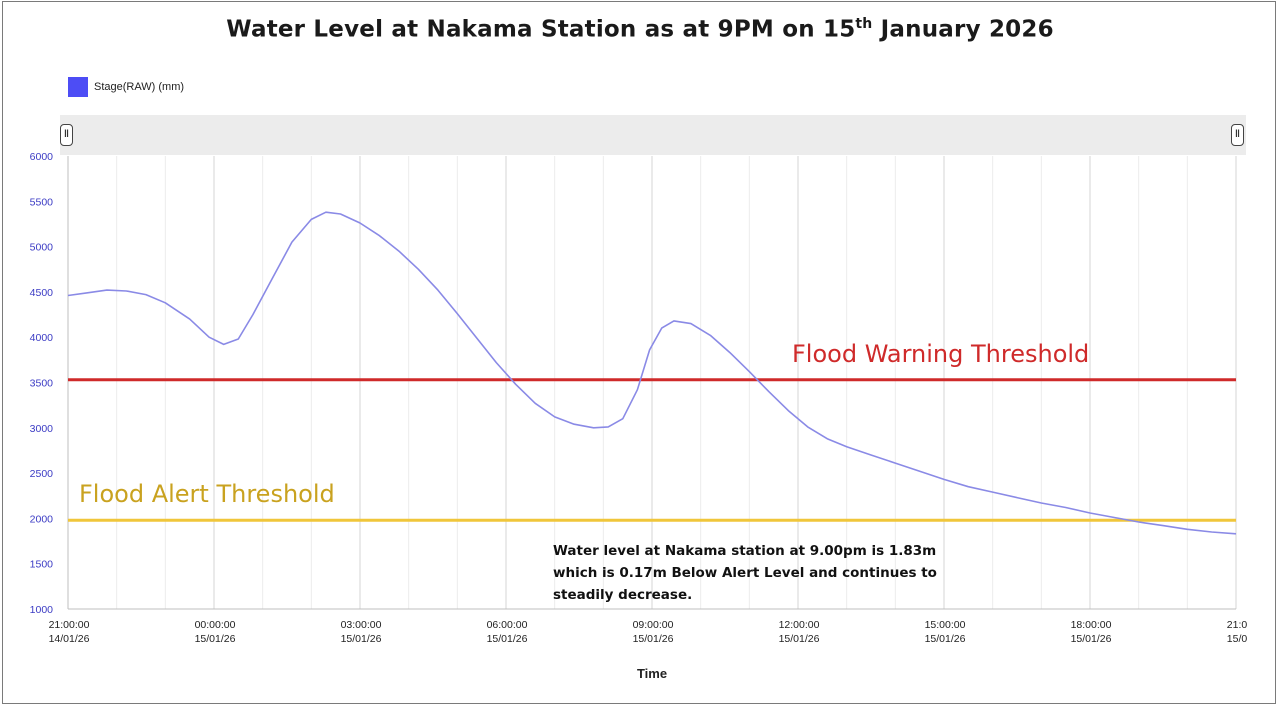 The height and width of the screenshot is (709, 1280). Describe the element at coordinates (42, 338) in the screenshot. I see `y-tick-label: 4000` at that location.